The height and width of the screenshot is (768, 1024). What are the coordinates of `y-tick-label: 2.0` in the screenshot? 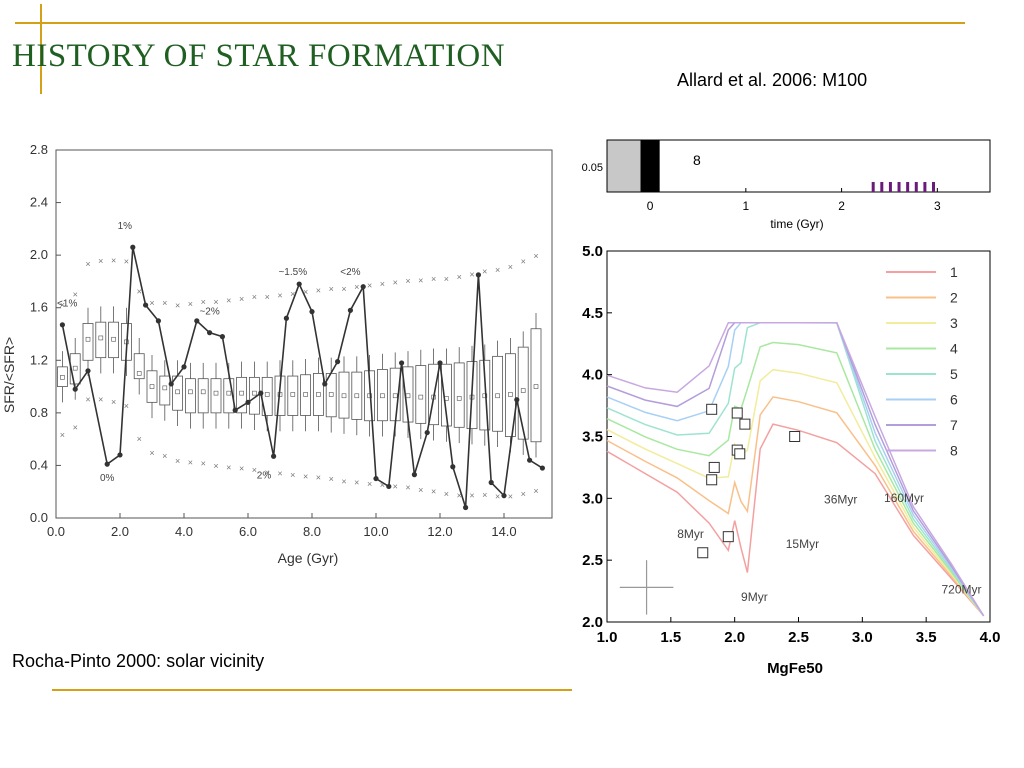 It's located at (592, 622).